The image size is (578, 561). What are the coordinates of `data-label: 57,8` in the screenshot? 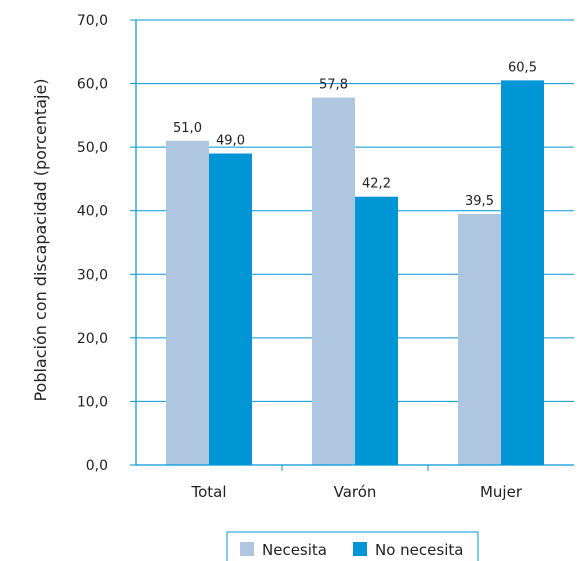 It's located at (333, 85).